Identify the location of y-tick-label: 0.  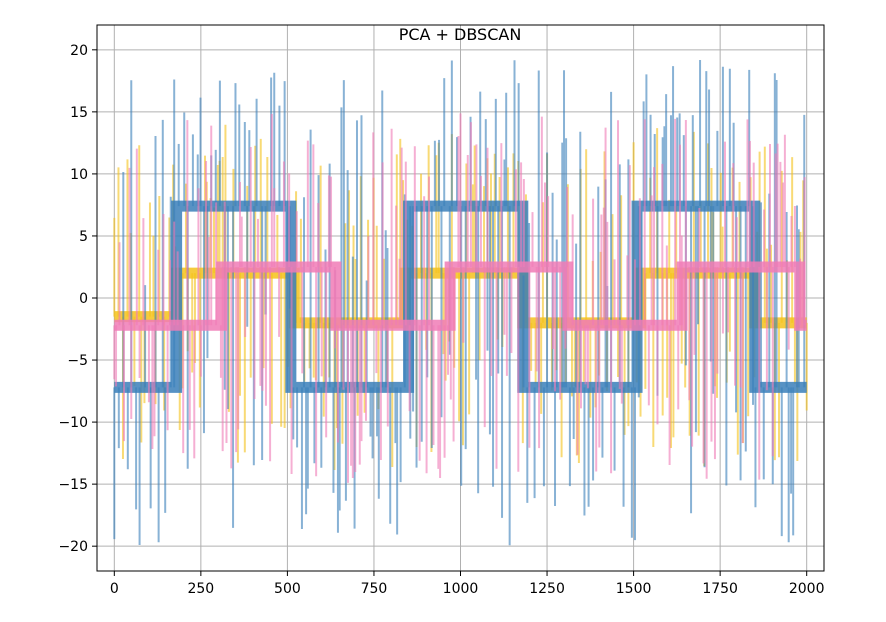
(83, 299).